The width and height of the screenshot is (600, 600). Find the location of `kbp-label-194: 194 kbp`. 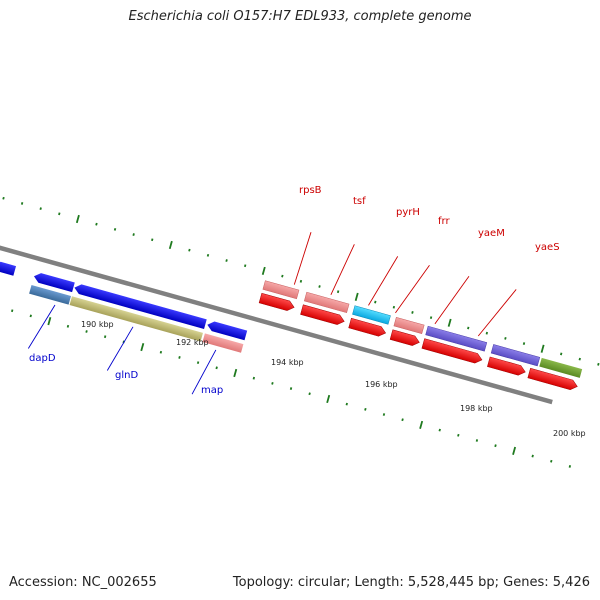

kbp-label-194: 194 kbp is located at coordinates (287, 362).